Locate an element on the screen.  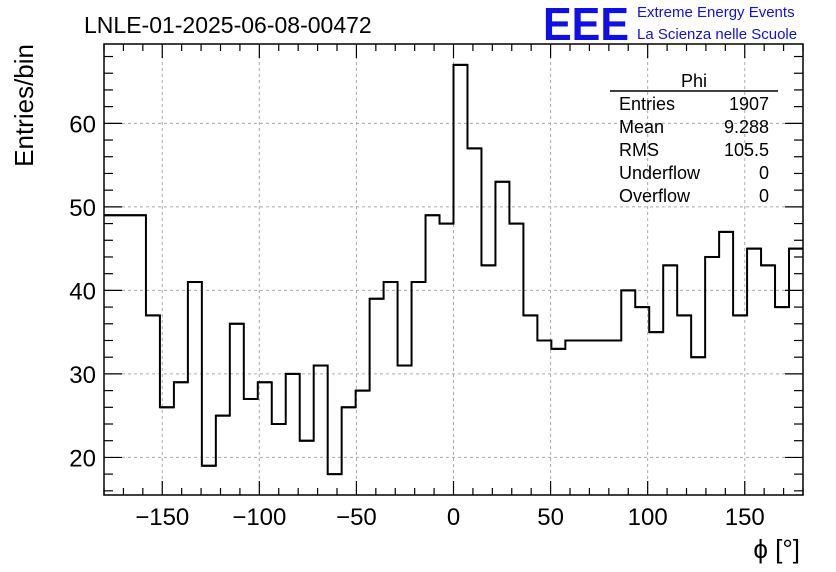
x-tick-label: 150 is located at coordinates (745, 517).